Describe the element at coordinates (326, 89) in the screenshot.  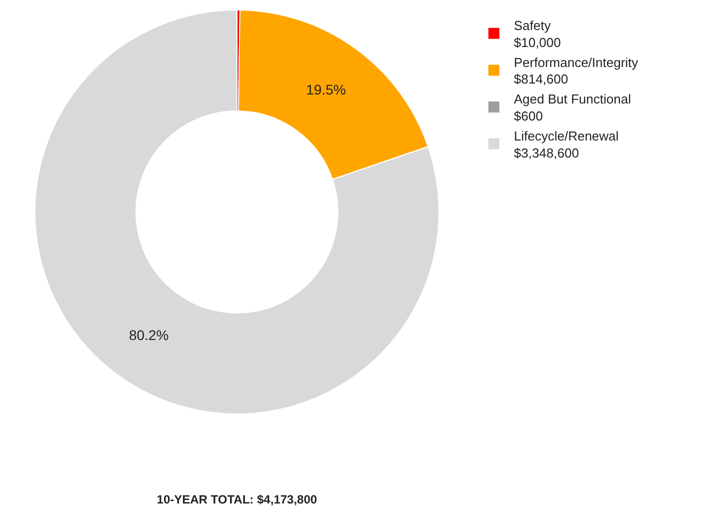
I see `text: 19.5%` at that location.